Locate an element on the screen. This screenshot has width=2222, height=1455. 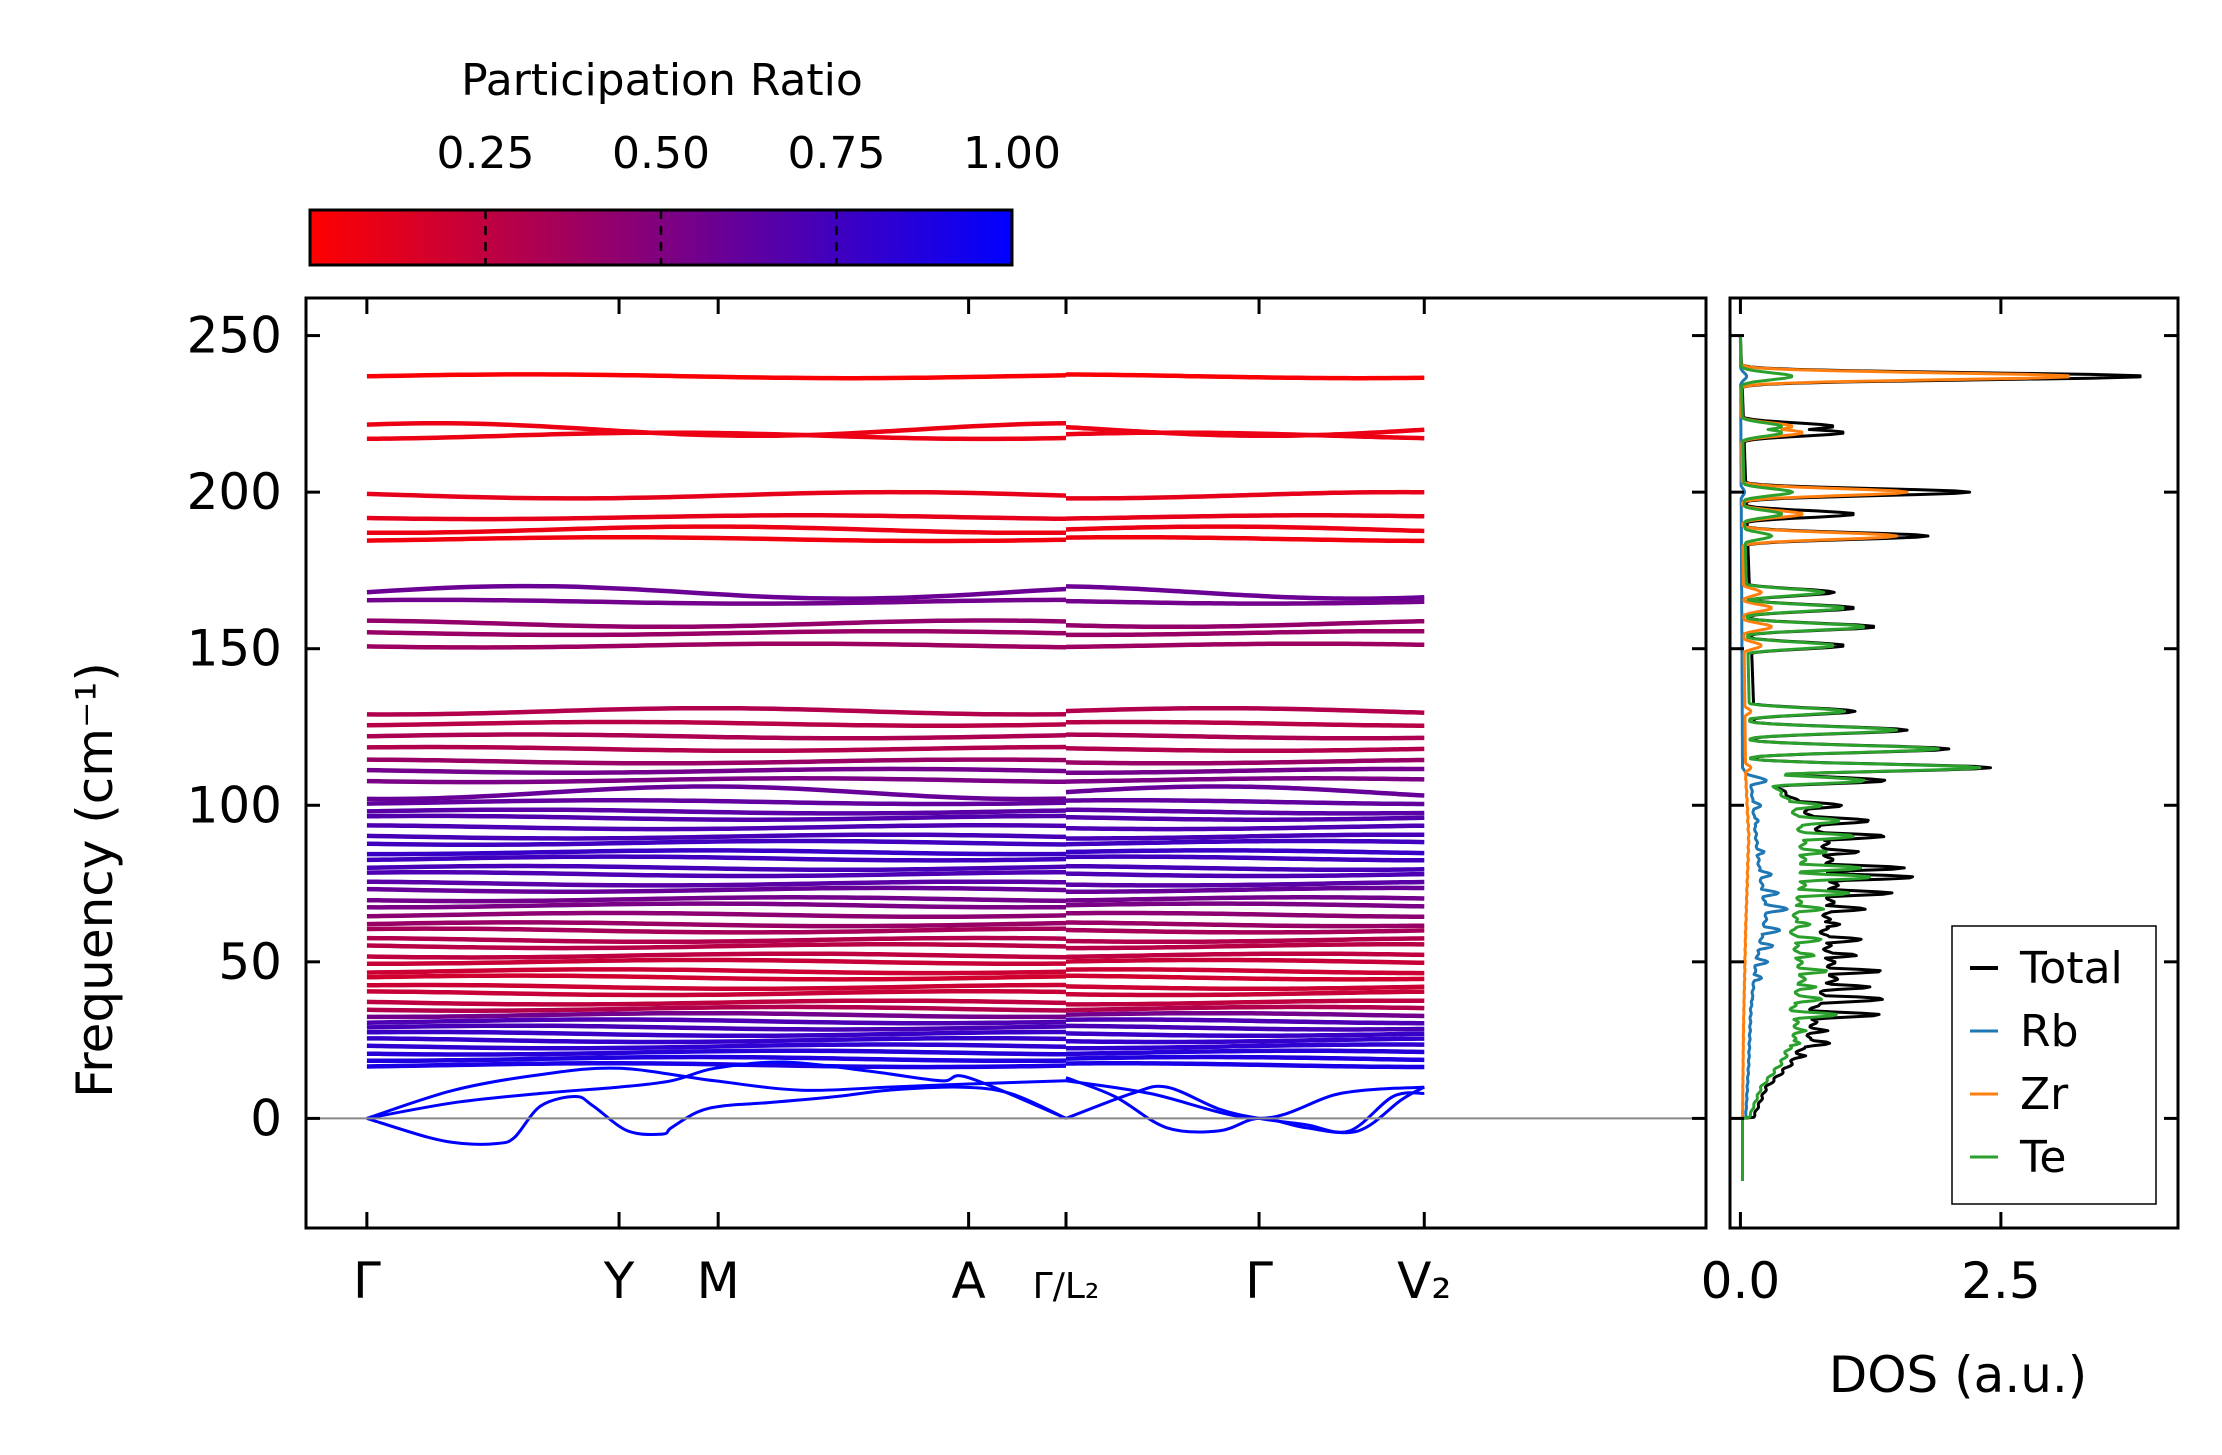
dos-curve-zr is located at coordinates (1904, 759).